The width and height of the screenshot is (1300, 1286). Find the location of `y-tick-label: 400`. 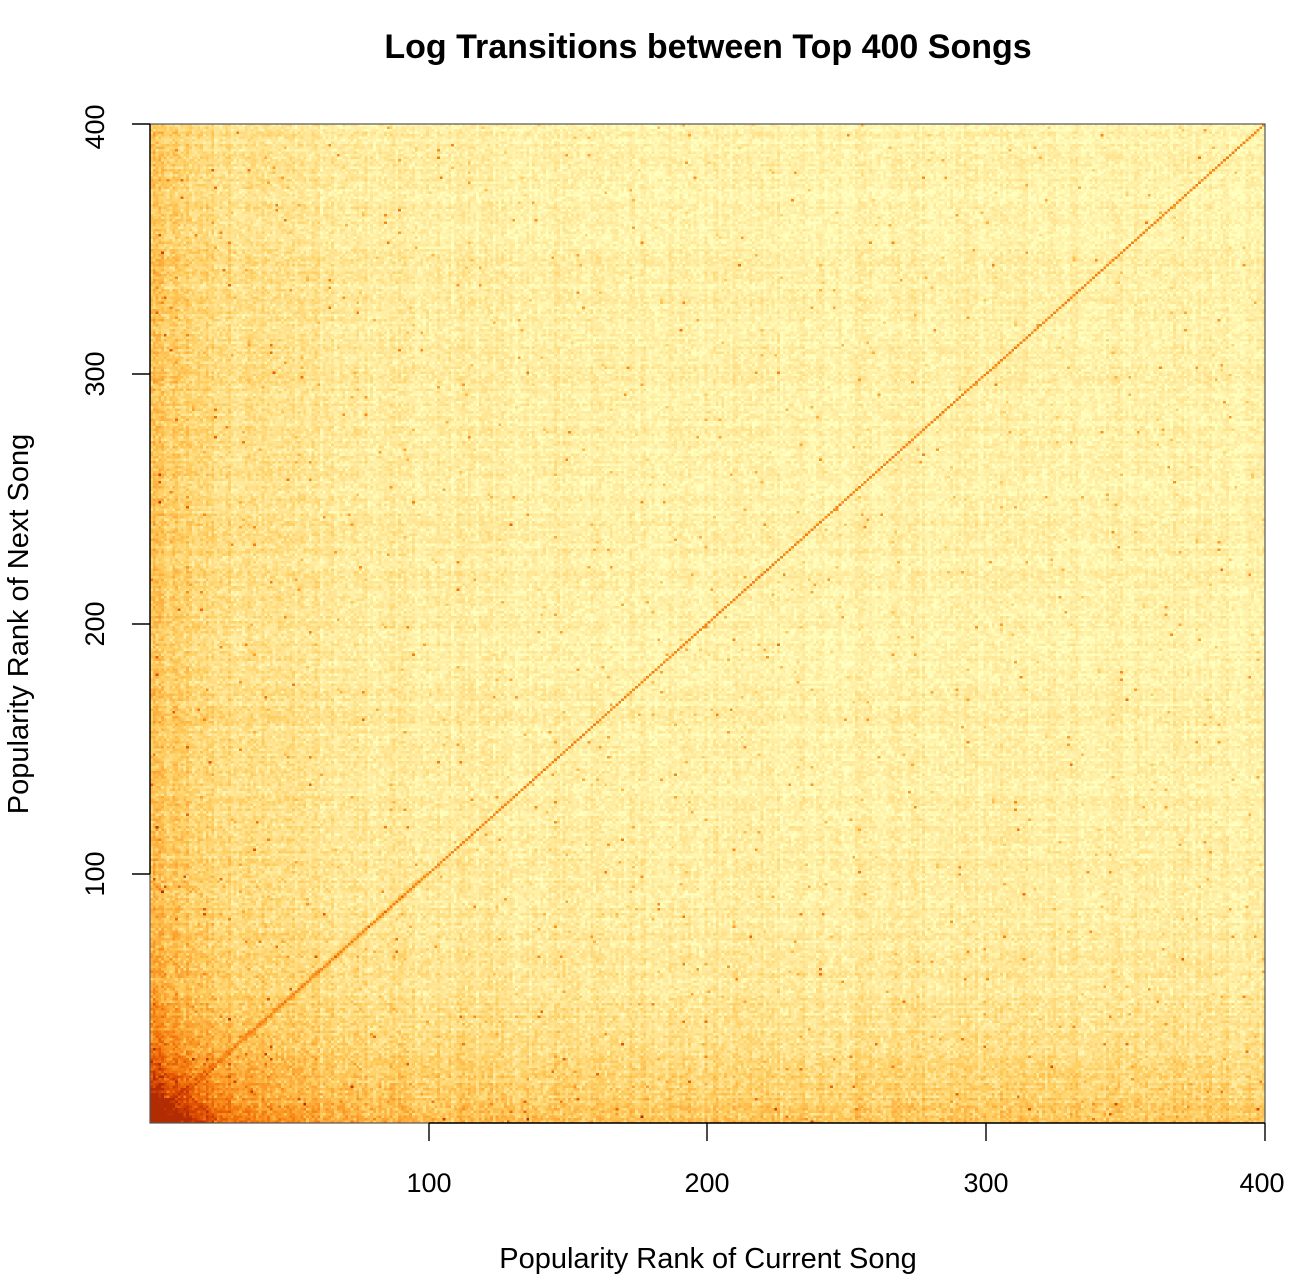

y-tick-label: 400 is located at coordinates (95, 126).